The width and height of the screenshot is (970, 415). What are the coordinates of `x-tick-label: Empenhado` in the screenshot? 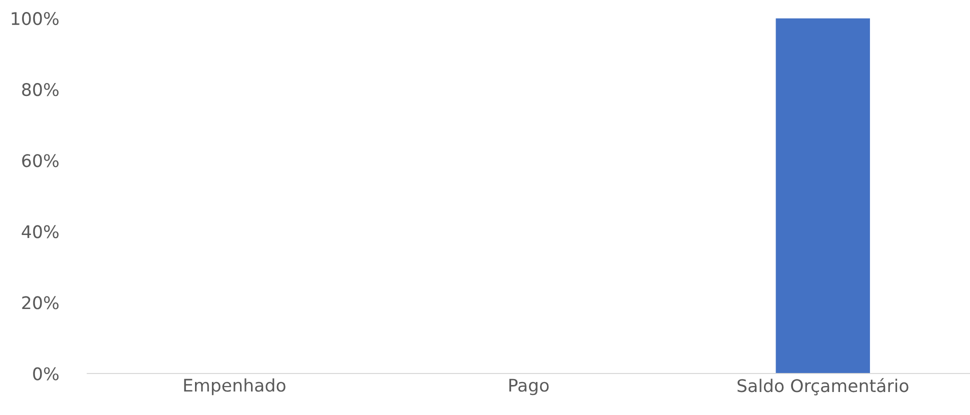 It's located at (235, 387).